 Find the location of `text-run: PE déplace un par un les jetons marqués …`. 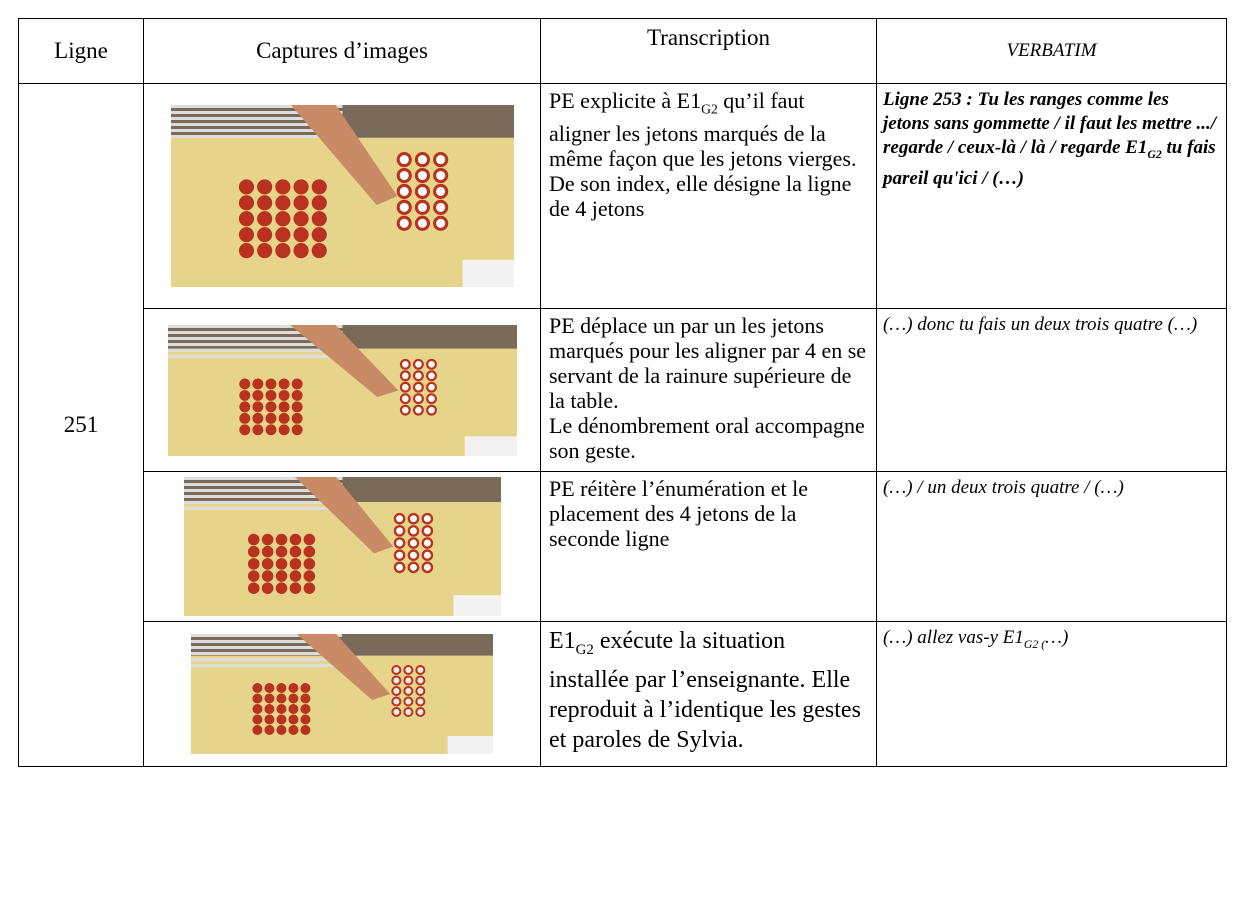

text-run: PE déplace un par un les jetons marqués … is located at coordinates (708, 388).